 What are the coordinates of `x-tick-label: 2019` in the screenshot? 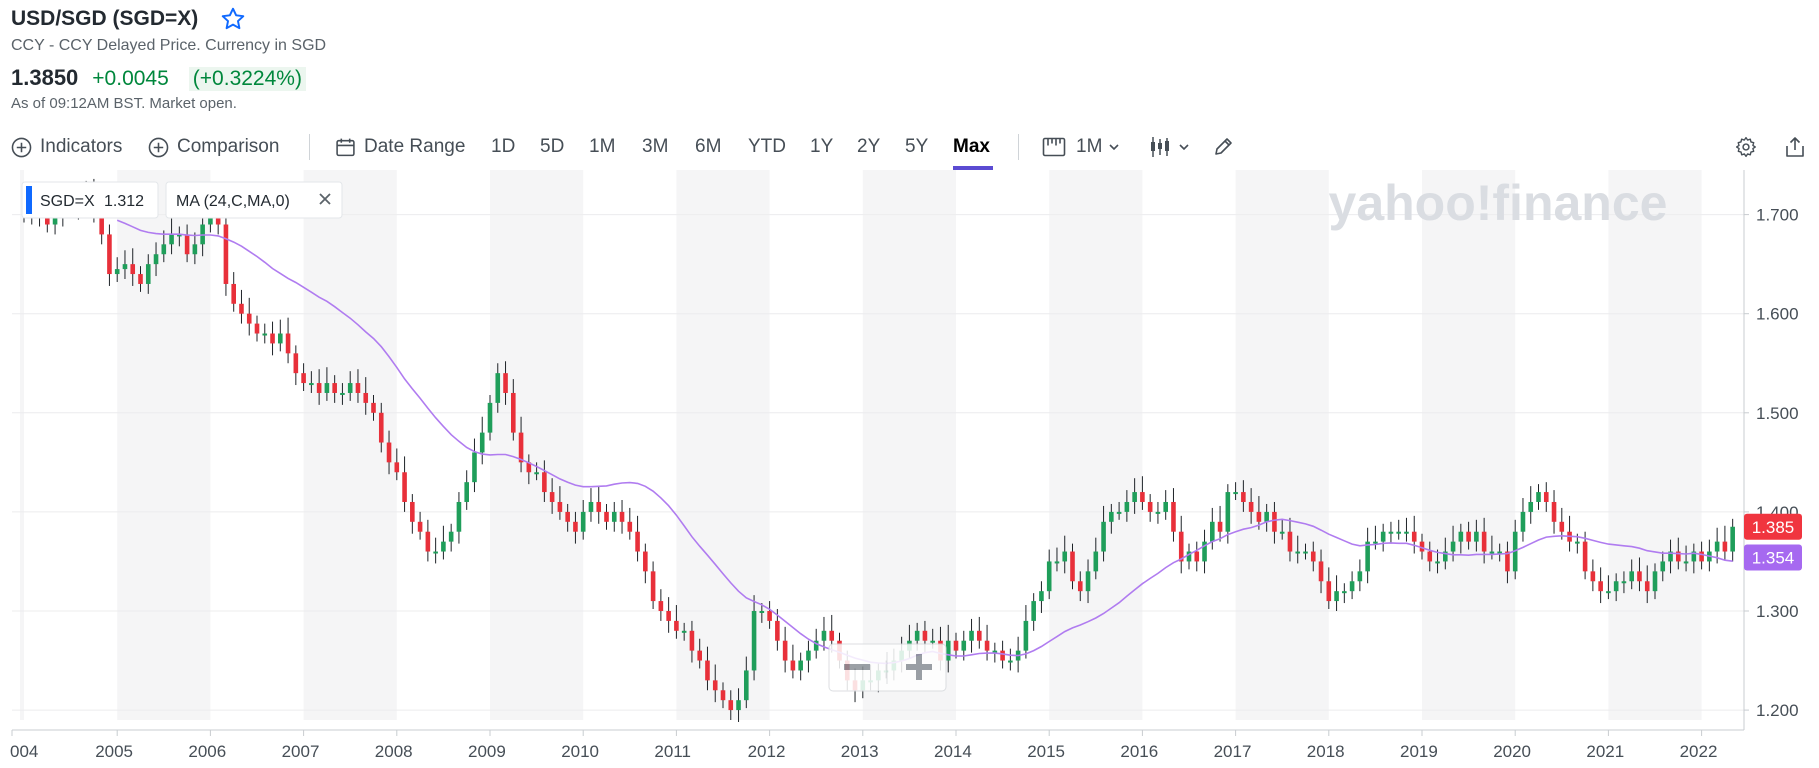 It's located at (1419, 751).